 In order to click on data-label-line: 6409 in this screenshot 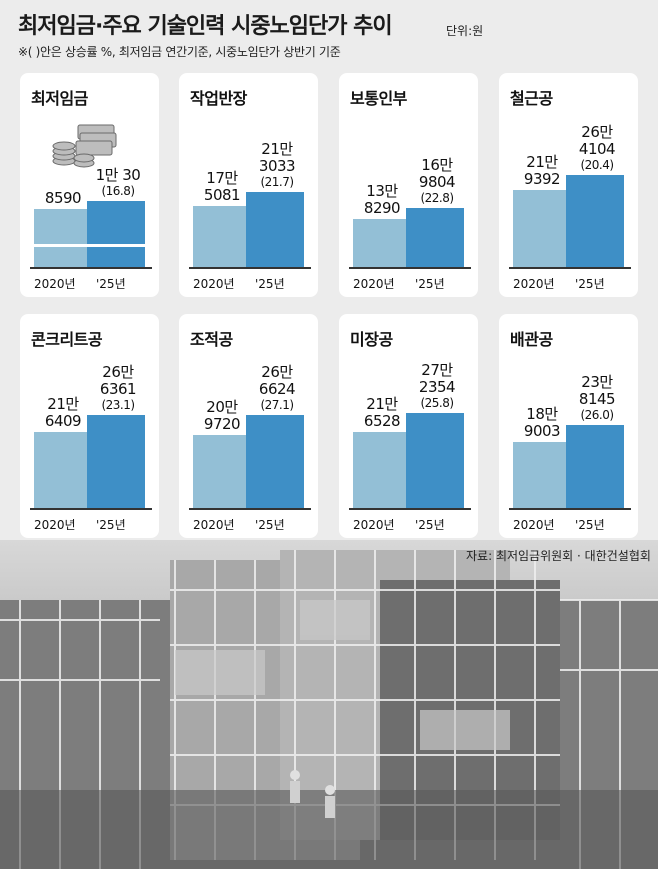, I will do `click(63, 421)`.